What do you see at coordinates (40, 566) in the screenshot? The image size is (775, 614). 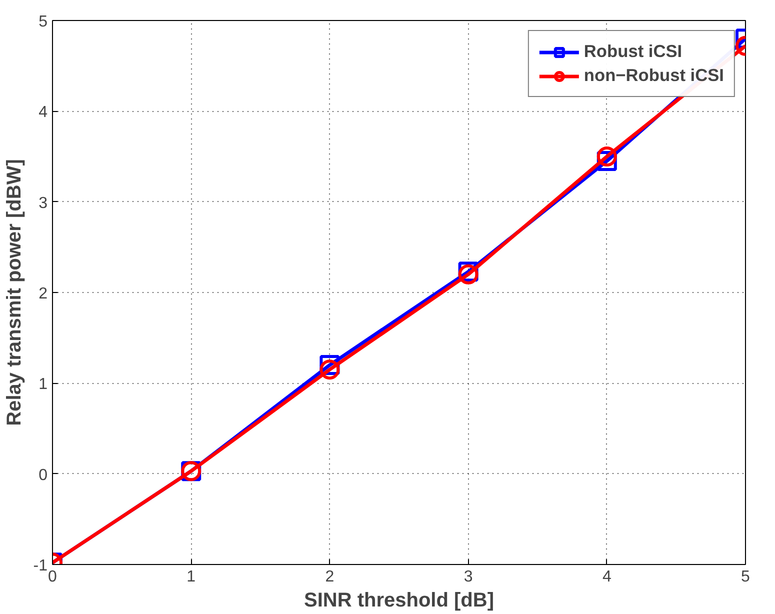 I see `y-tick-label: -1` at bounding box center [40, 566].